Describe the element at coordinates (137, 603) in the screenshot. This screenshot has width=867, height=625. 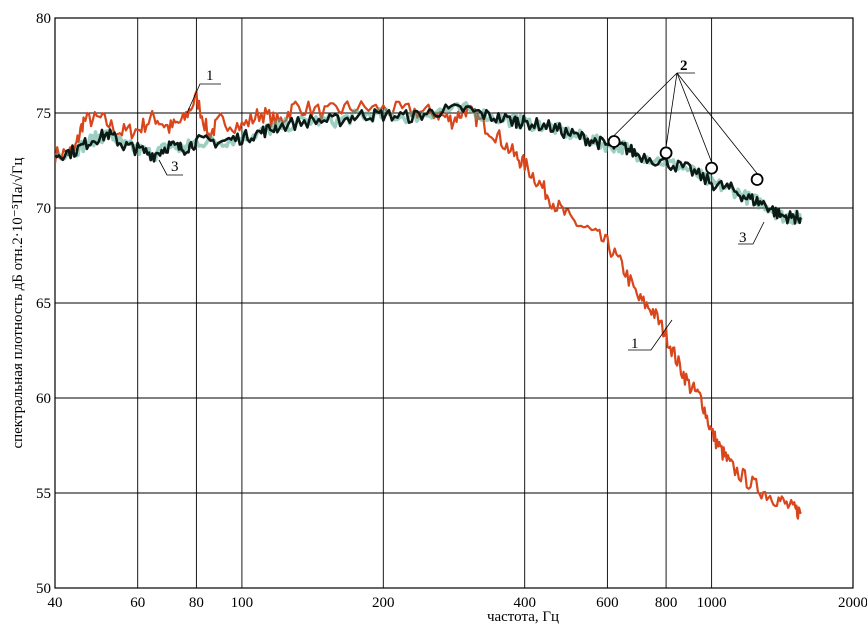
I see `x-tick-label: 60` at that location.